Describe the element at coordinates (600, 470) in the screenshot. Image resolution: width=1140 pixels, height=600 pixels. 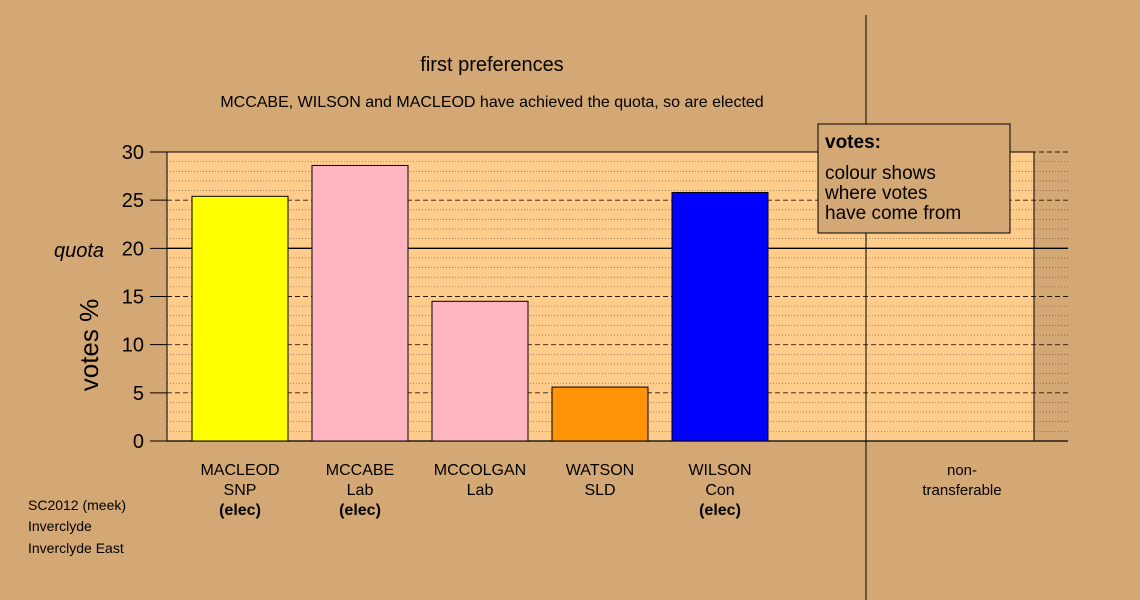
I see `candidate-name: WATSON` at that location.